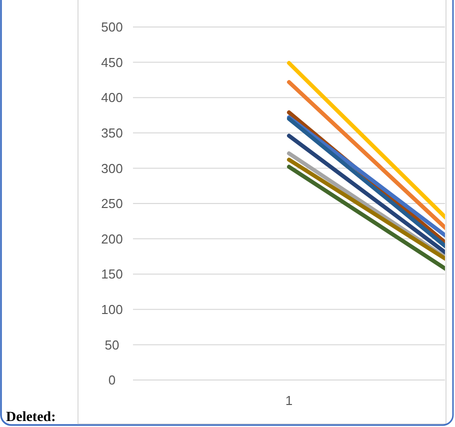 Image resolution: width=455 pixels, height=427 pixels. Describe the element at coordinates (112, 27) in the screenshot. I see `y-tick-label: 500` at that location.